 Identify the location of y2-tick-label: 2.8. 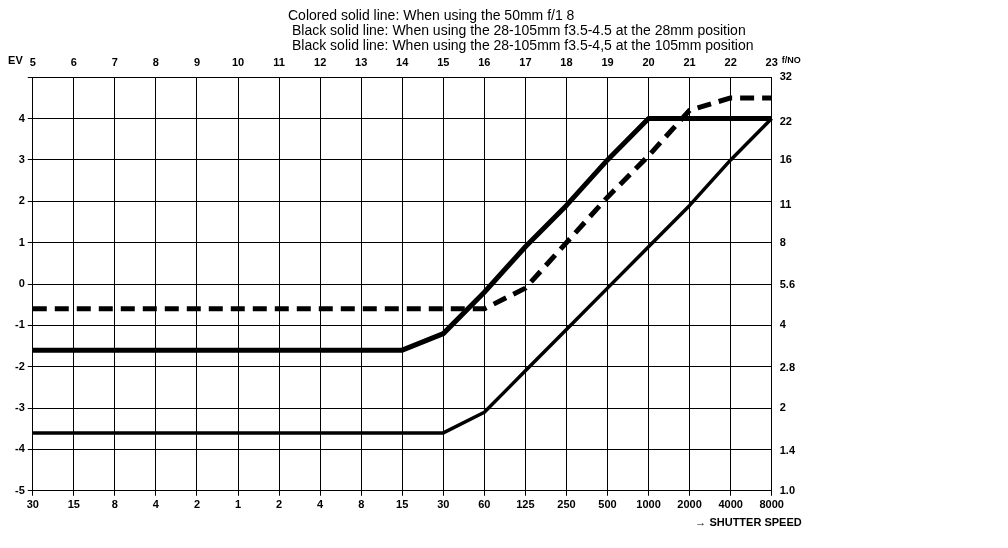
(787, 366).